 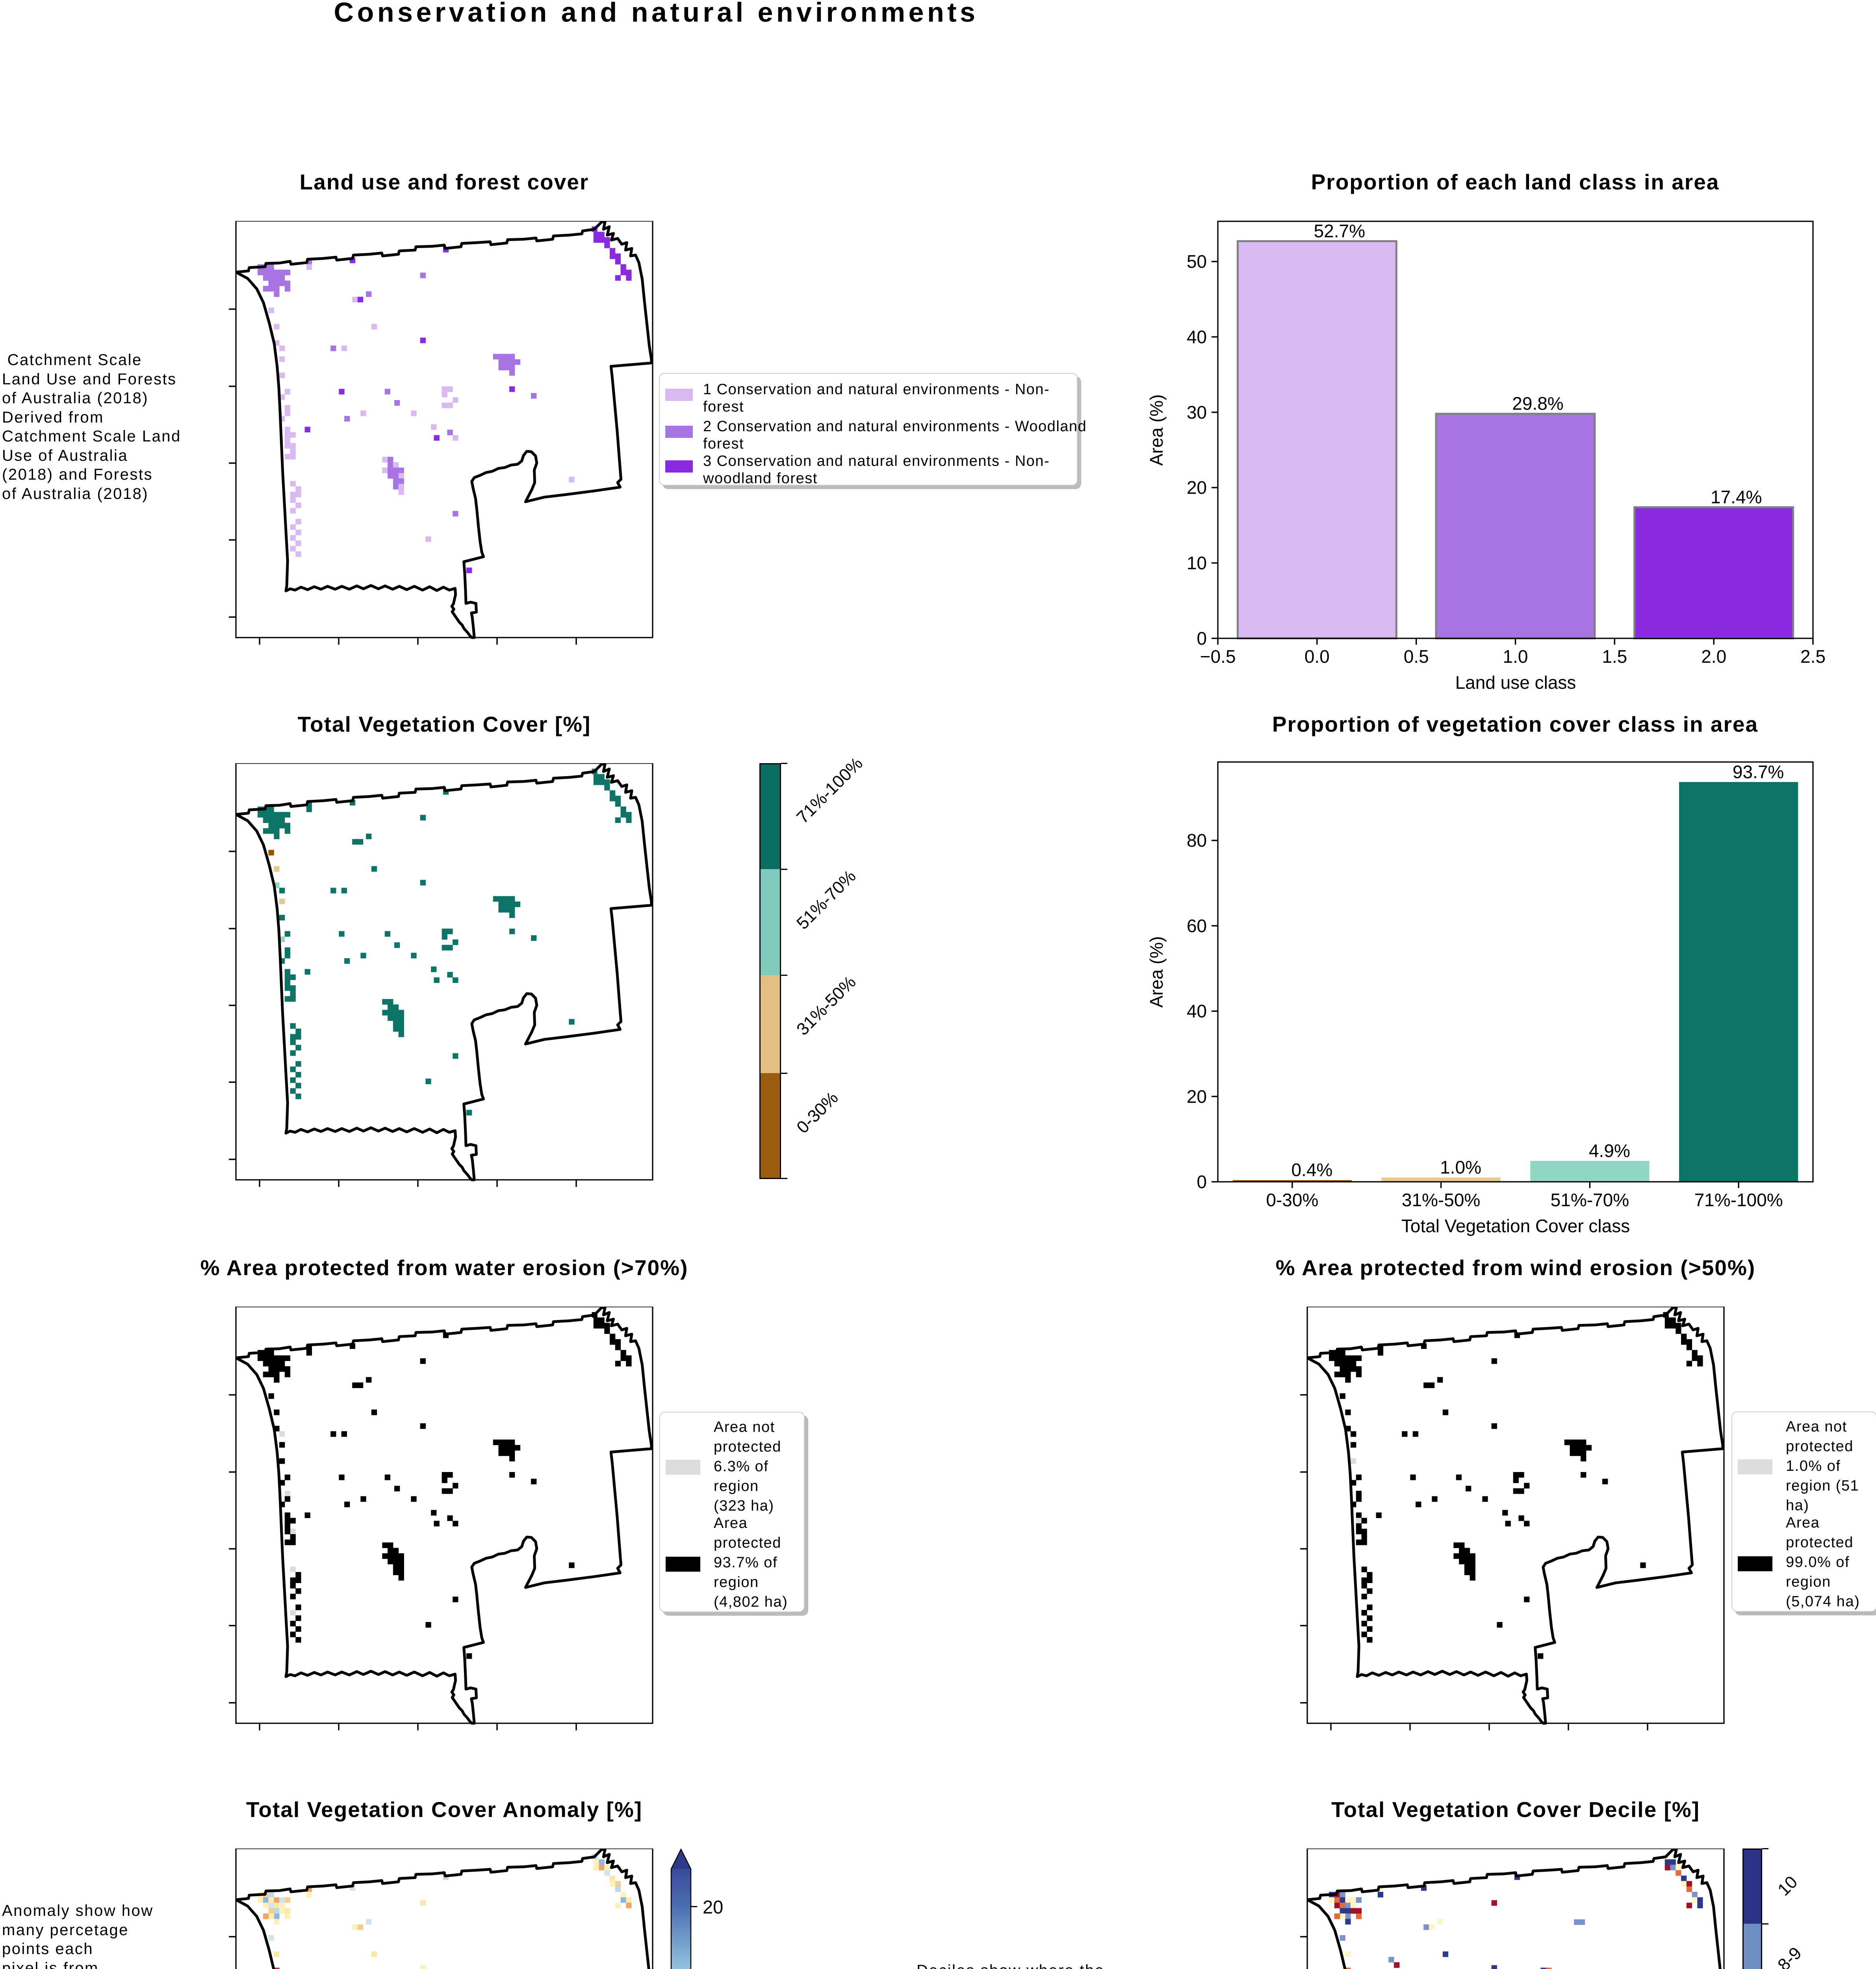 I want to click on svg-text: Total Vegetation Cover class, so click(x=1516, y=1226).